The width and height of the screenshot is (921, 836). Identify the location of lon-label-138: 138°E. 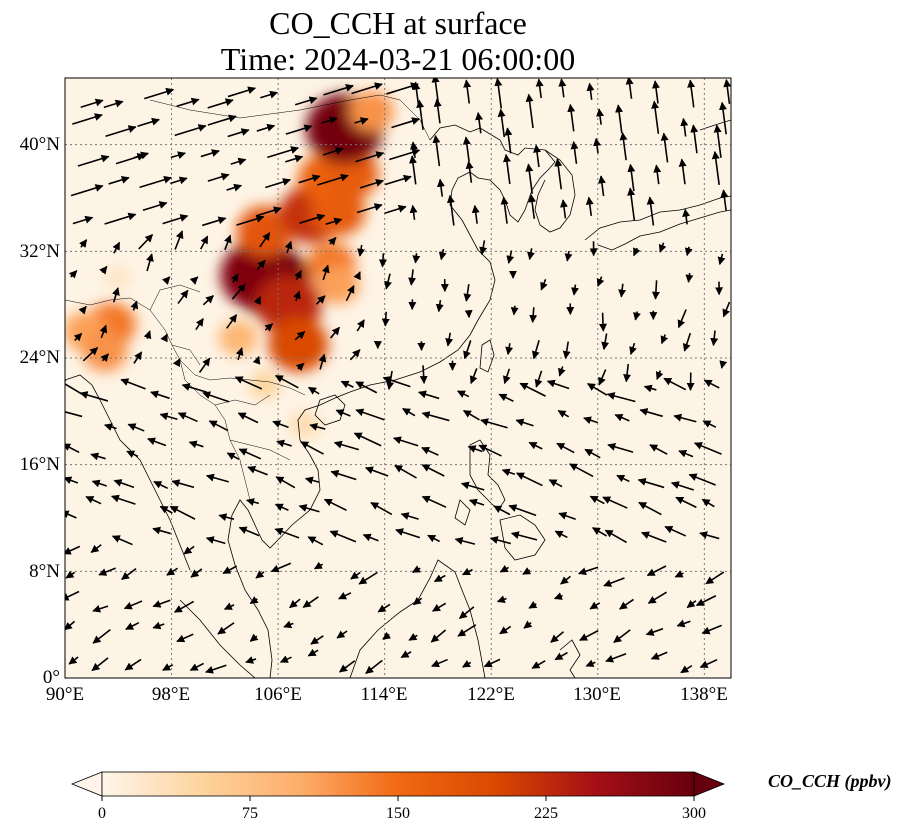
(704, 694).